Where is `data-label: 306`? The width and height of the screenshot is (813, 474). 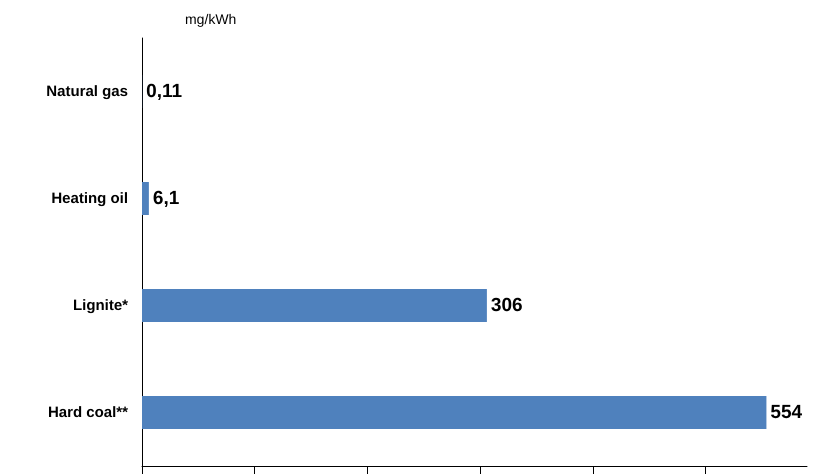
data-label: 306 is located at coordinates (506, 305).